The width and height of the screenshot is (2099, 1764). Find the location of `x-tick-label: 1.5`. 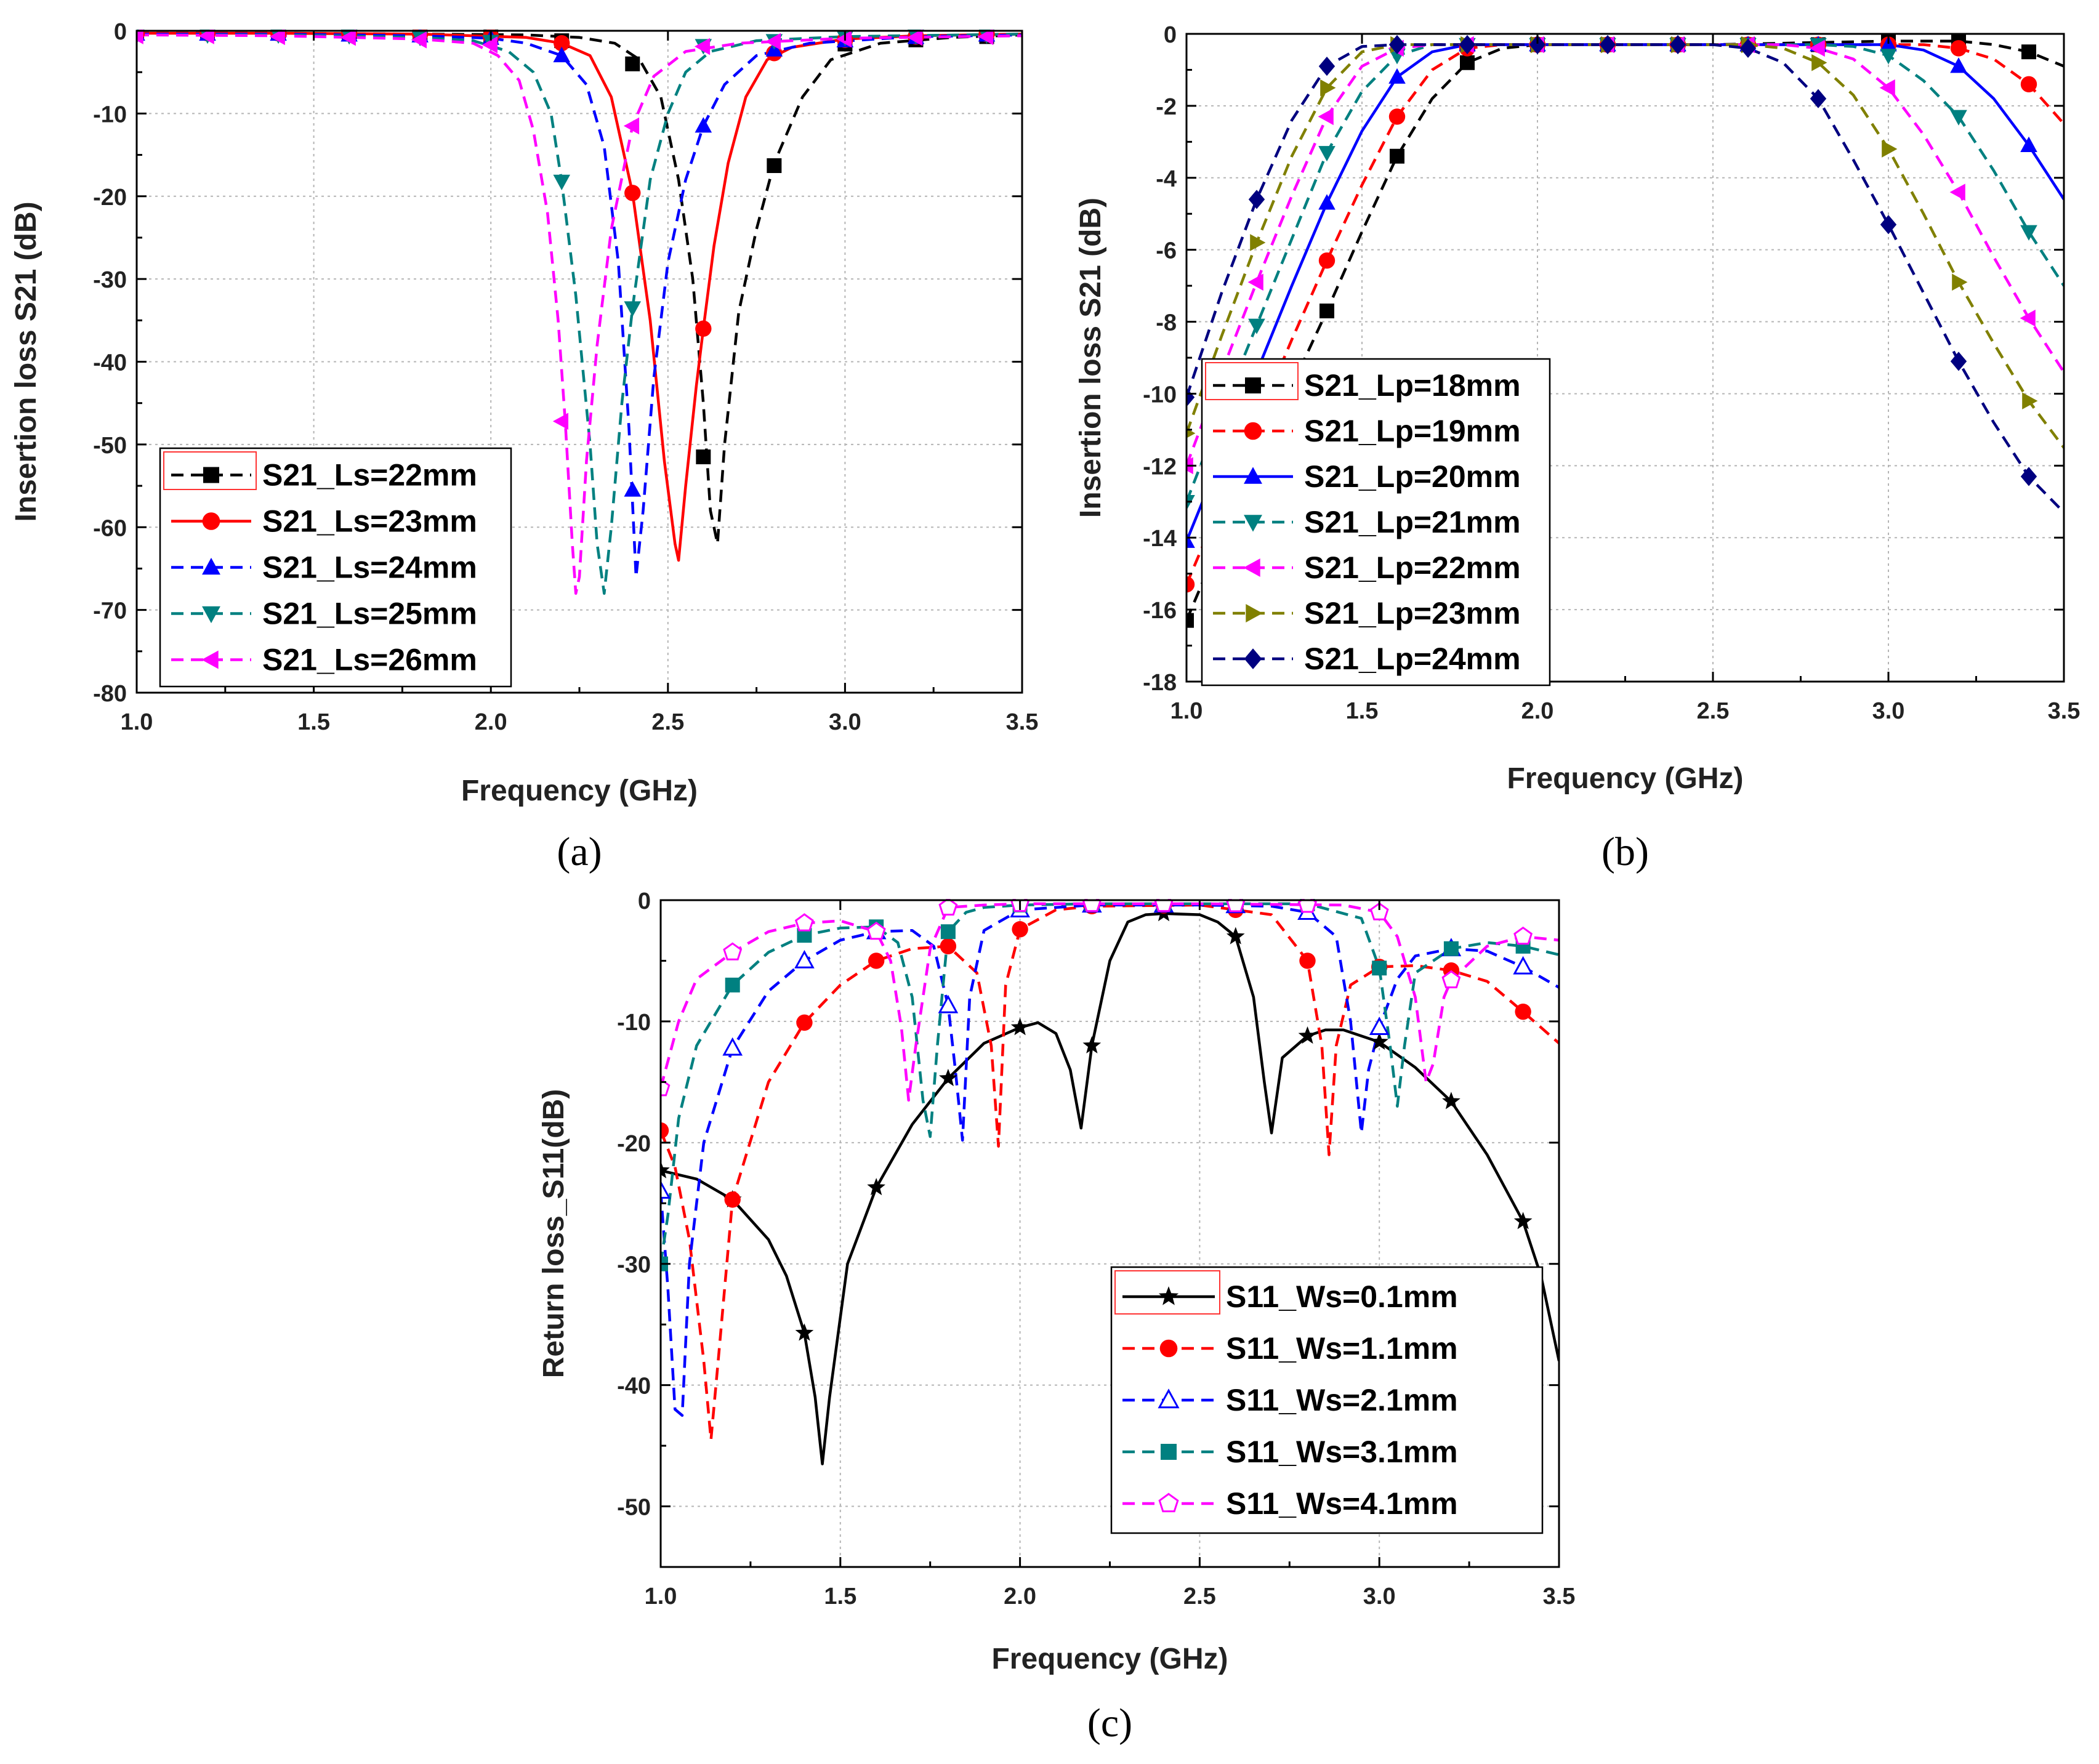

x-tick-label: 1.5 is located at coordinates (313, 722).